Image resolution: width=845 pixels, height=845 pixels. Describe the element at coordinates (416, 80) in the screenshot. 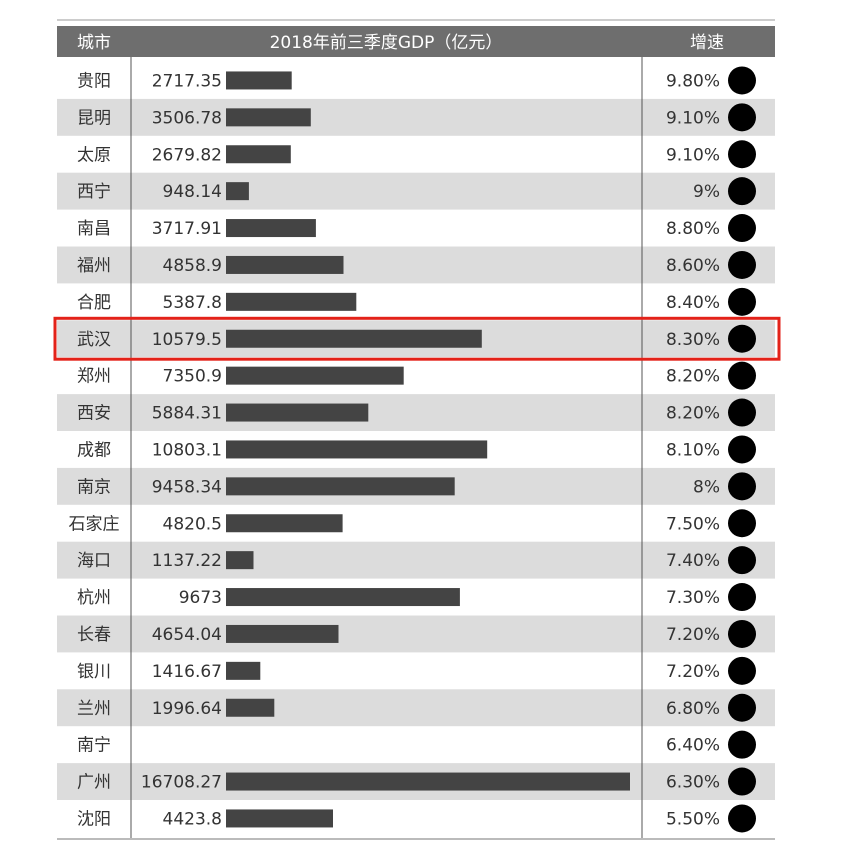

I see `table-row: 贵阳 2717.35 9.80%` at that location.